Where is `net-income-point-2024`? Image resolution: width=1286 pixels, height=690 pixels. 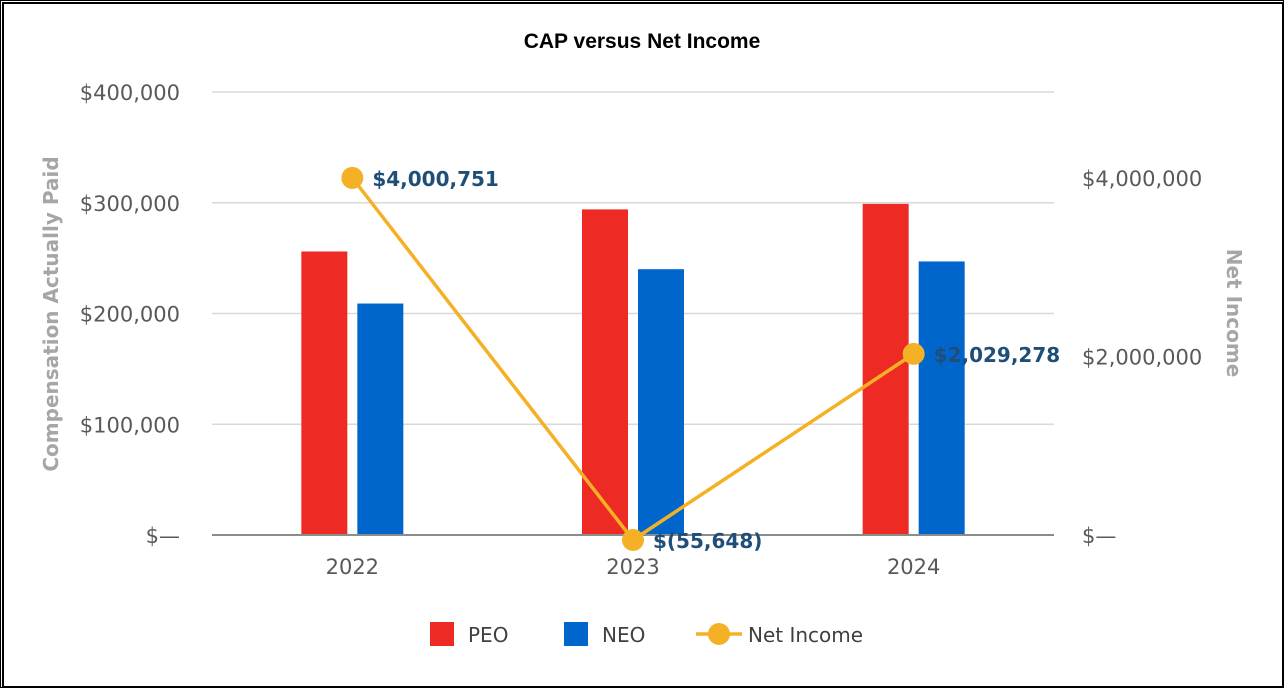 net-income-point-2024 is located at coordinates (913, 353).